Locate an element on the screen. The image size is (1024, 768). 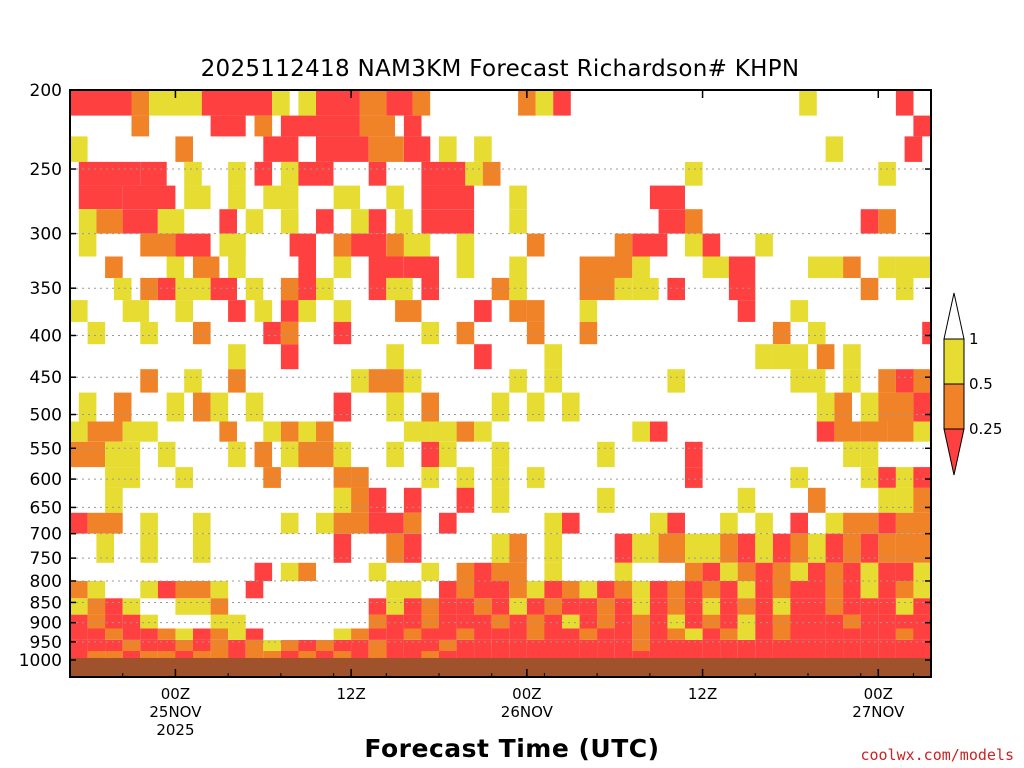
y-tick-label: 950 is located at coordinates (46, 643).